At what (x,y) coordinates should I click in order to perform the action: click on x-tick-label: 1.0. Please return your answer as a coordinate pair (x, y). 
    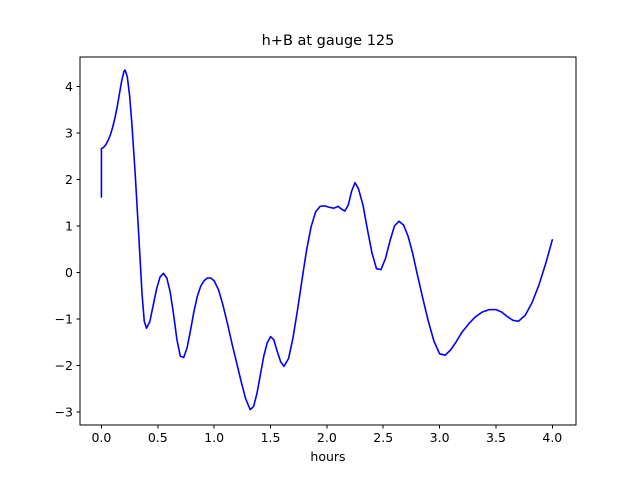
    Looking at the image, I should click on (214, 437).